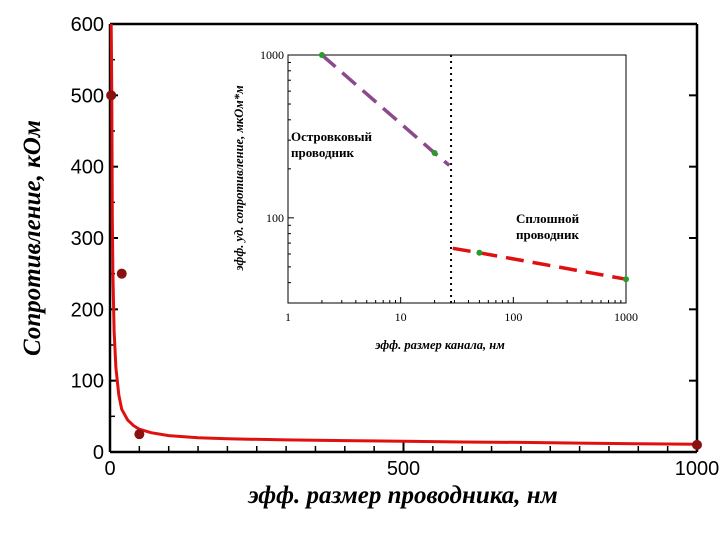  Describe the element at coordinates (323, 152) in the screenshot. I see `inset-annotation-island-line2: проводник` at that location.